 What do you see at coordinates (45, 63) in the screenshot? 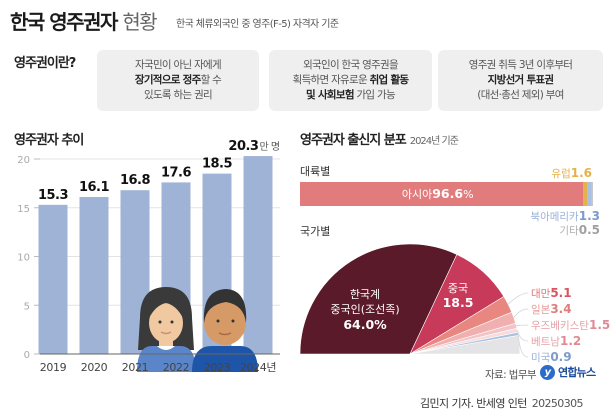
I see `definition-label: 영주권이란?` at bounding box center [45, 63].